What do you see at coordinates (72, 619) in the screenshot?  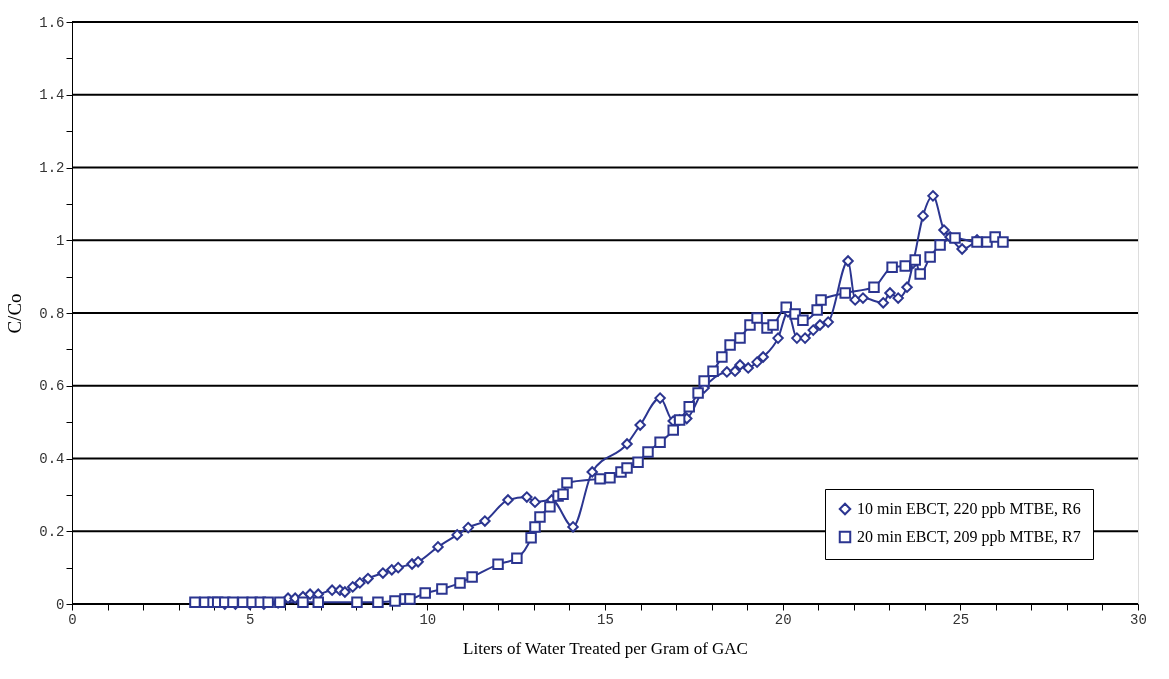 I see `x-tick-label: 0` at bounding box center [72, 619].